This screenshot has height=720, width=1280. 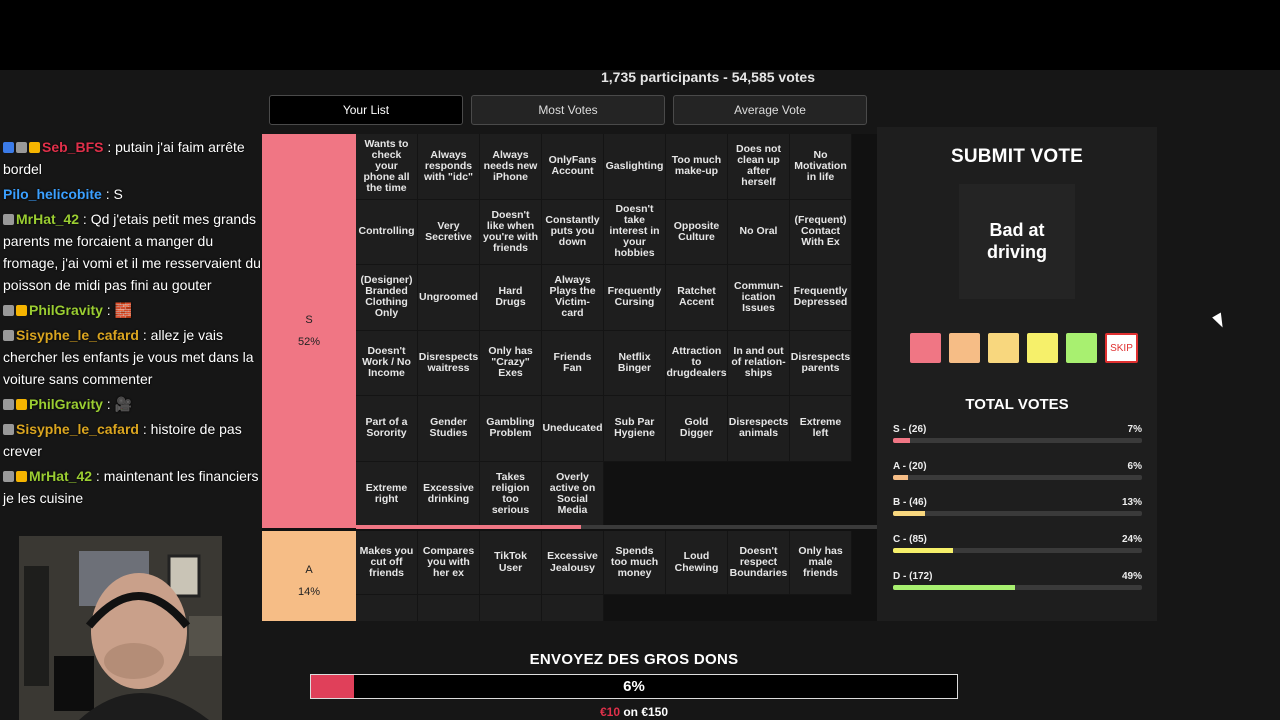 I want to click on tier-a-label: A 14%, so click(x=309, y=576).